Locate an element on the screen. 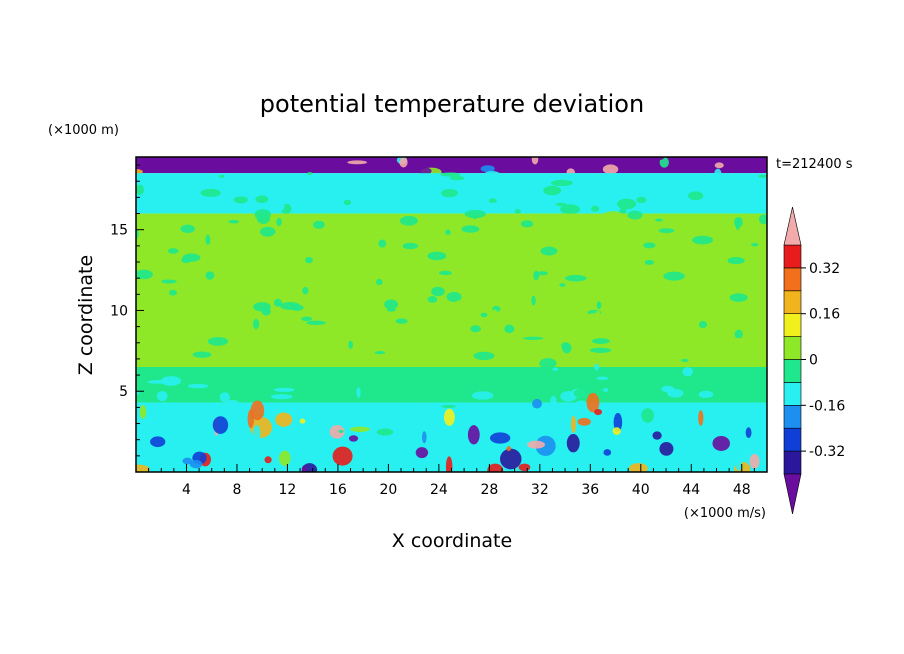 Image resolution: width=904 pixels, height=654 pixels. colorbar-upper-extension is located at coordinates (792, 226).